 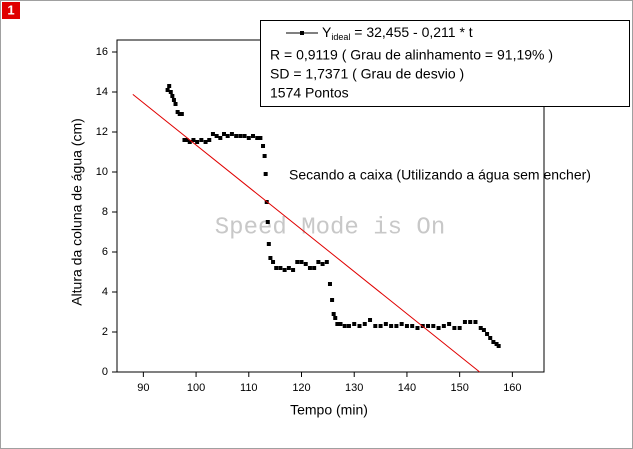 What do you see at coordinates (459, 388) in the screenshot?
I see `x-tick-label: 150` at bounding box center [459, 388].